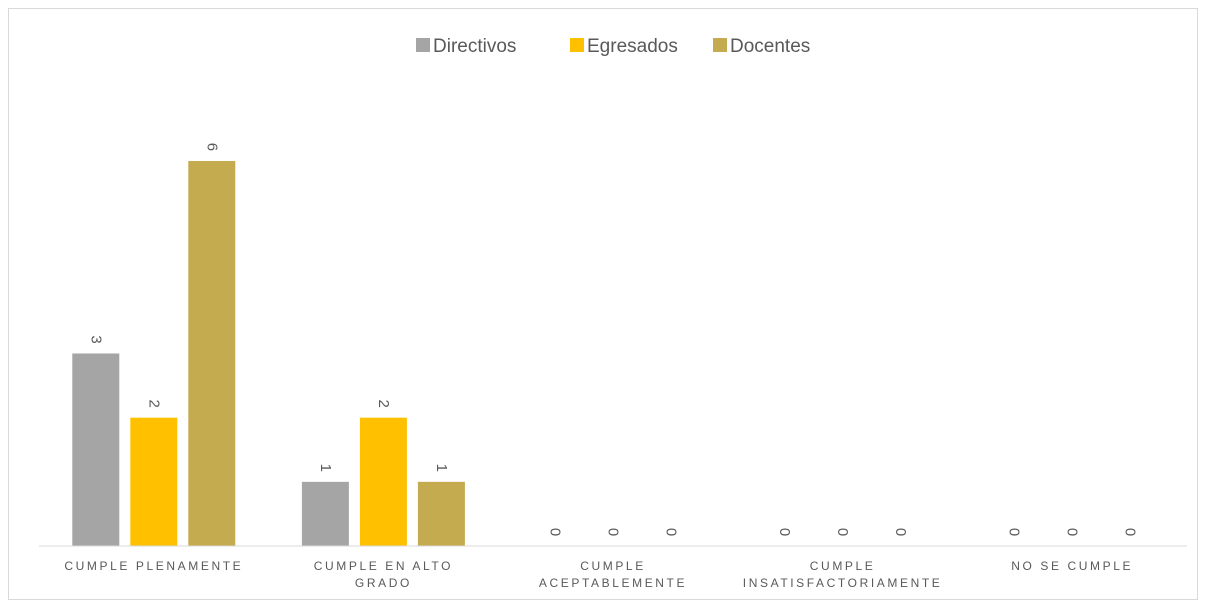 This screenshot has height=608, width=1209. Describe the element at coordinates (720, 45) in the screenshot. I see `legend-swatch-docentes` at that location.